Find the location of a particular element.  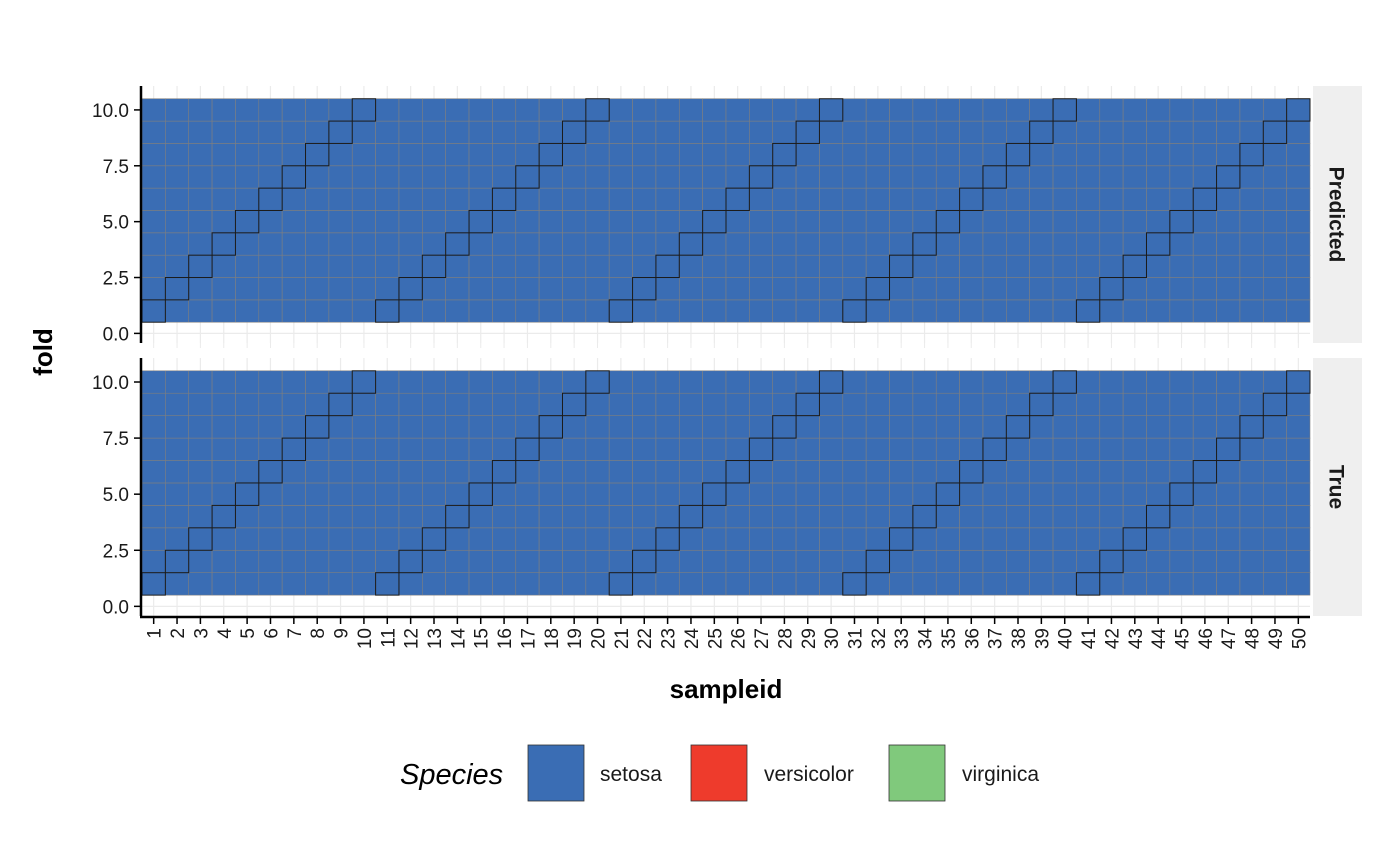

y-tick-label: 0.0 is located at coordinates (116, 334).